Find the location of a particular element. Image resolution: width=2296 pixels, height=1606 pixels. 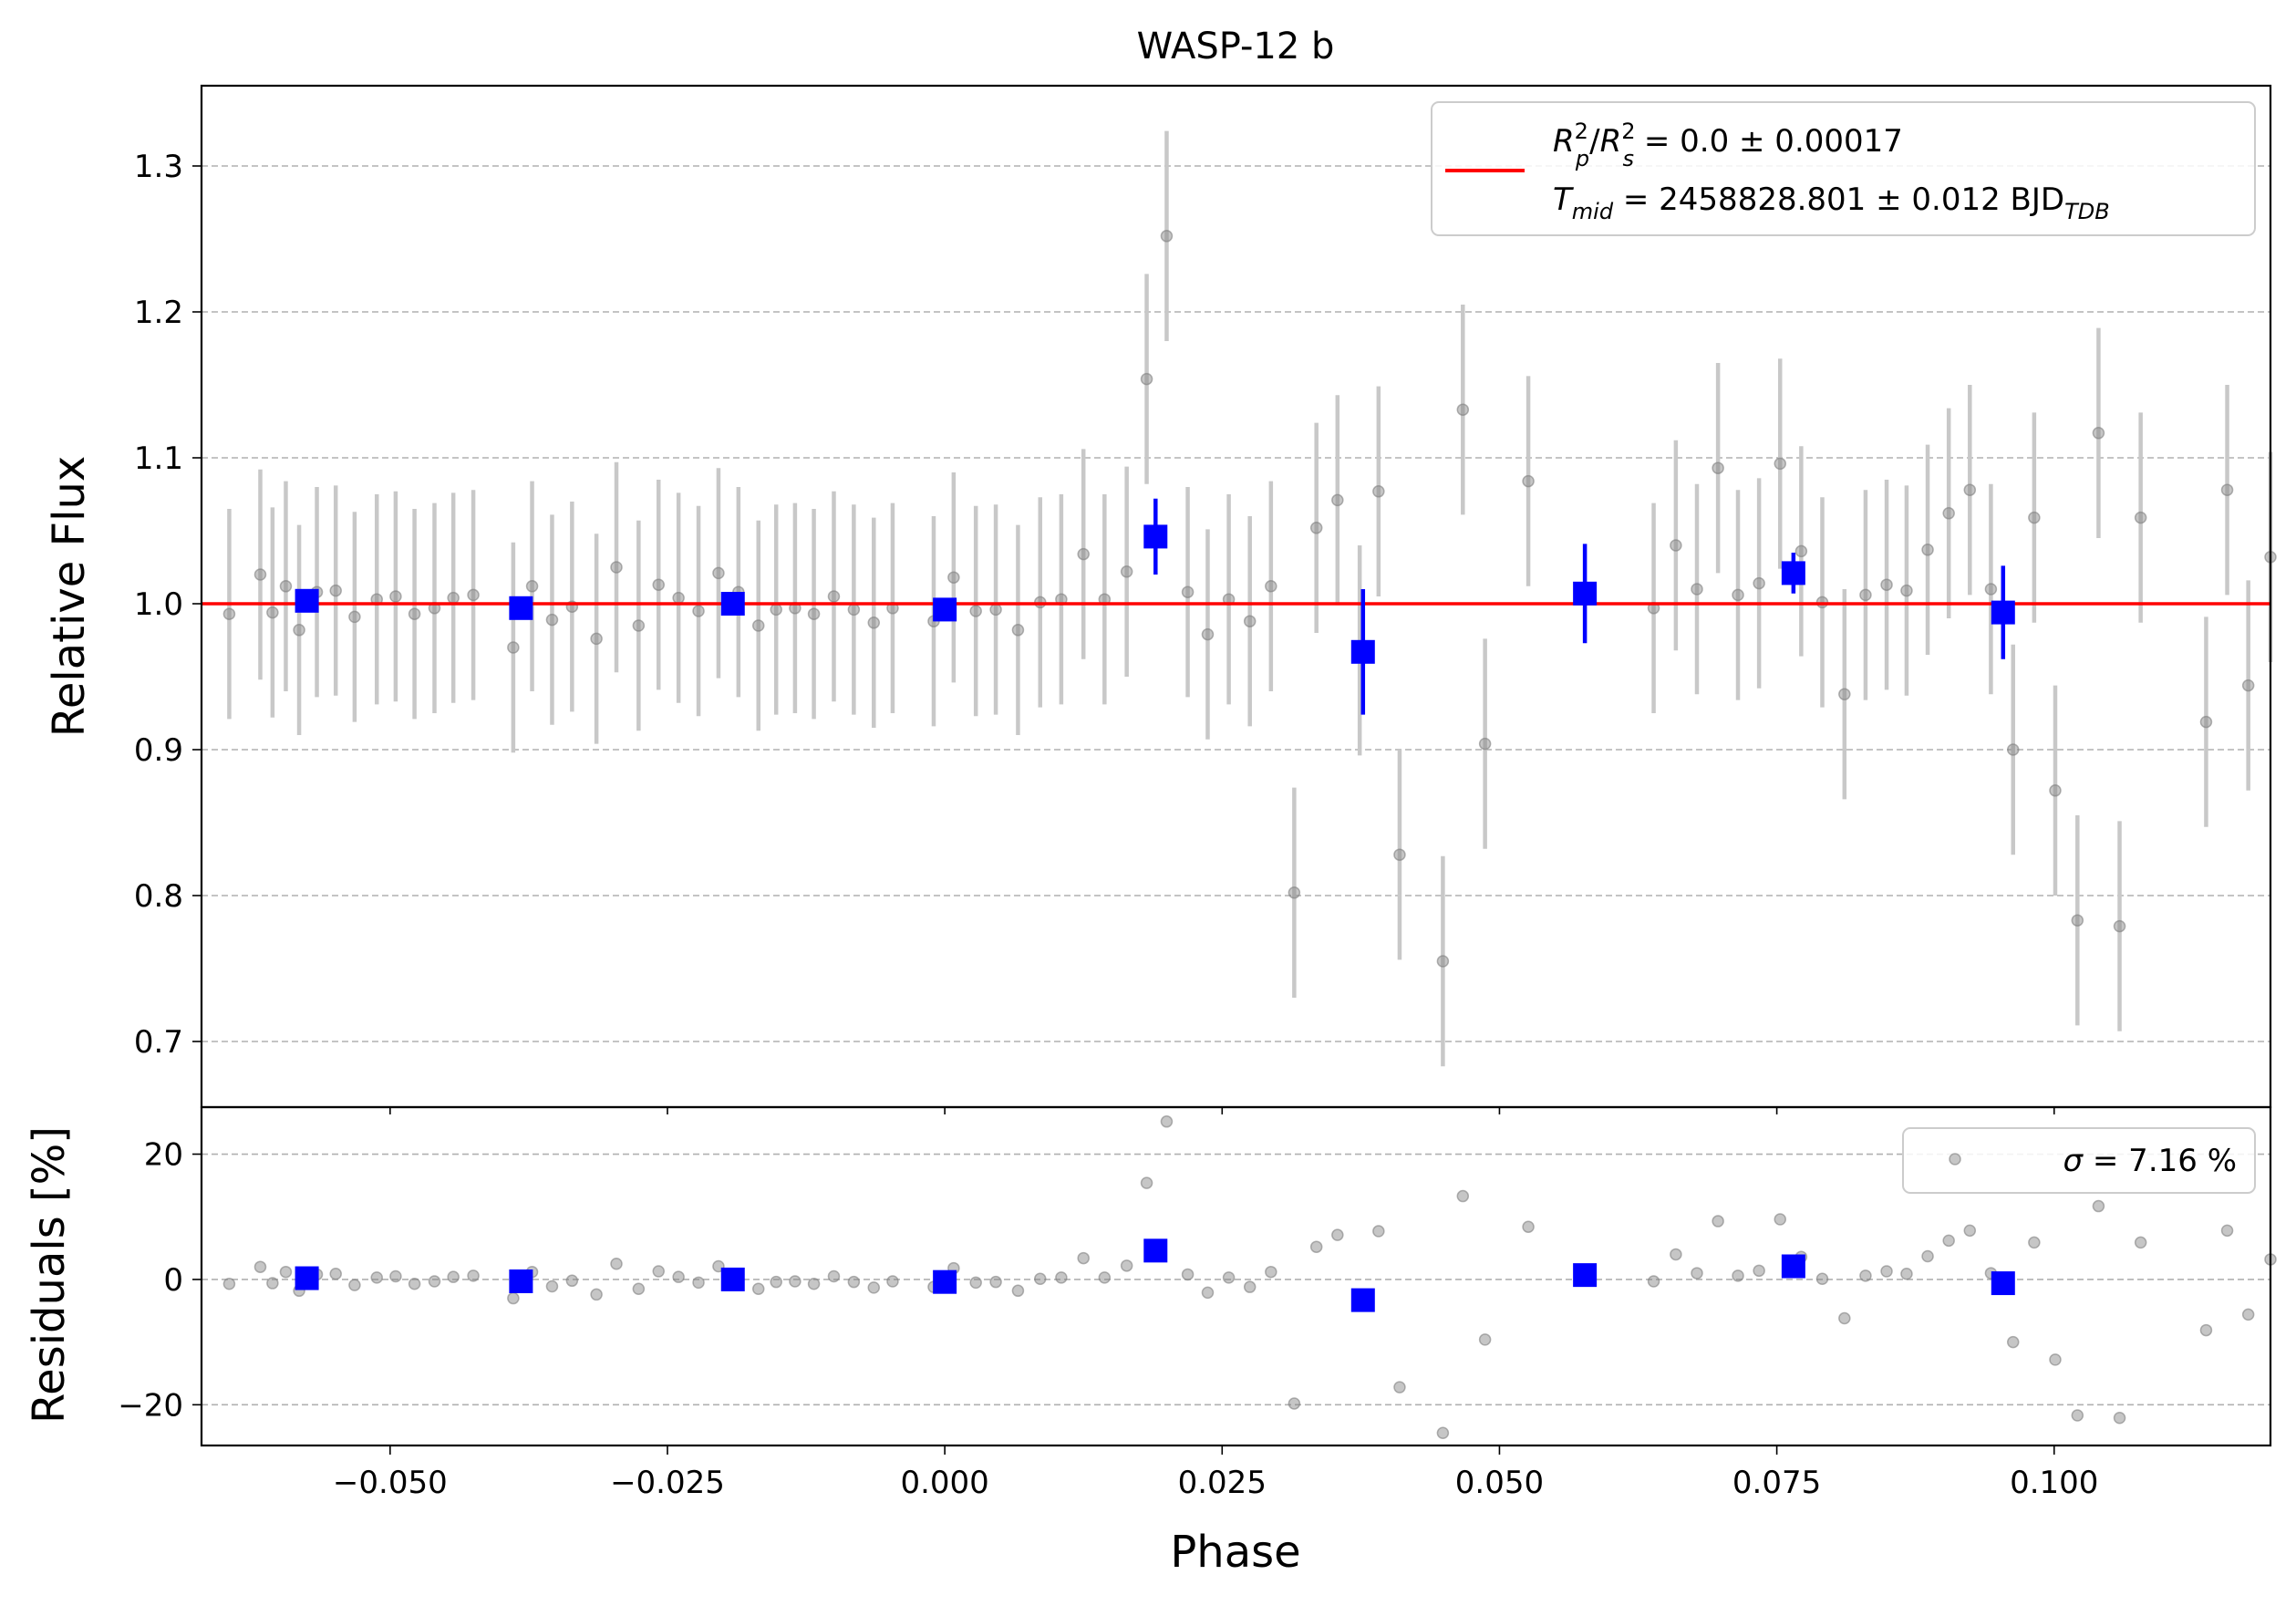

flux-y-tick-label: 0.9 is located at coordinates (158, 750).